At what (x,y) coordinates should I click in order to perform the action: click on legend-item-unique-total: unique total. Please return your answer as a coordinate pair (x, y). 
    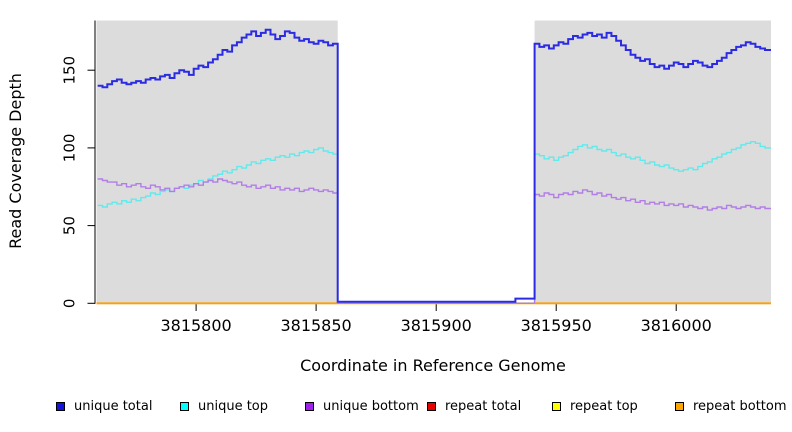
    Looking at the image, I should click on (104, 406).